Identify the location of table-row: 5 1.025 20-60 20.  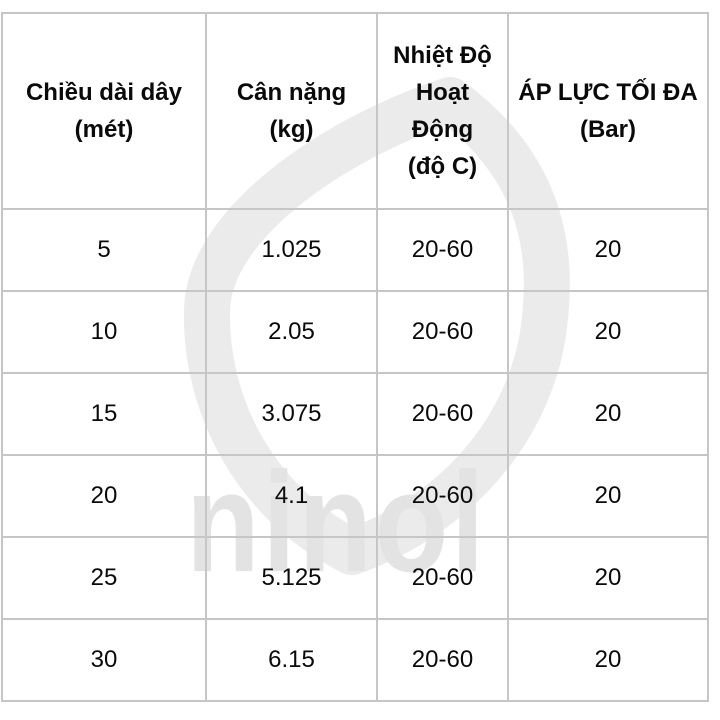
(355, 250).